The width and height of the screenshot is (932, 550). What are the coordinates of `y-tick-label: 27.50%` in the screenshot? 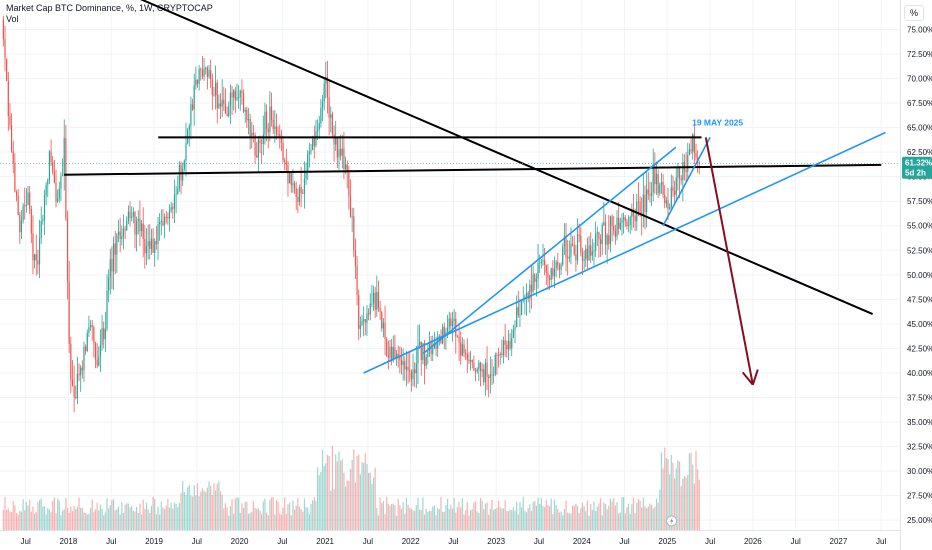 It's located at (919, 496).